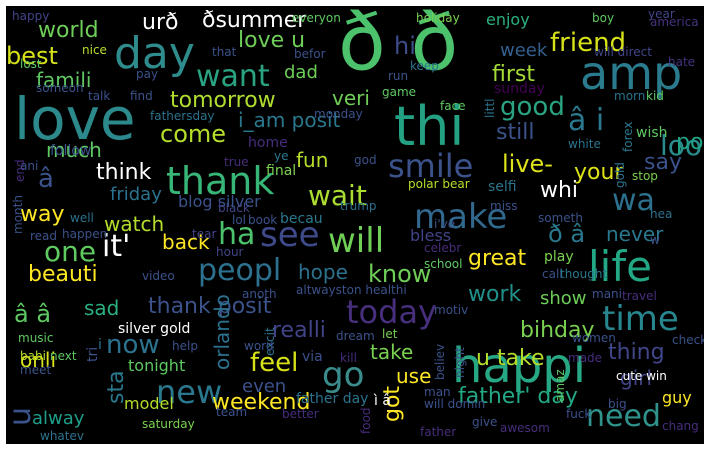 This screenshot has height=449, width=710. Describe the element at coordinates (365, 160) in the screenshot. I see `word: god` at that location.